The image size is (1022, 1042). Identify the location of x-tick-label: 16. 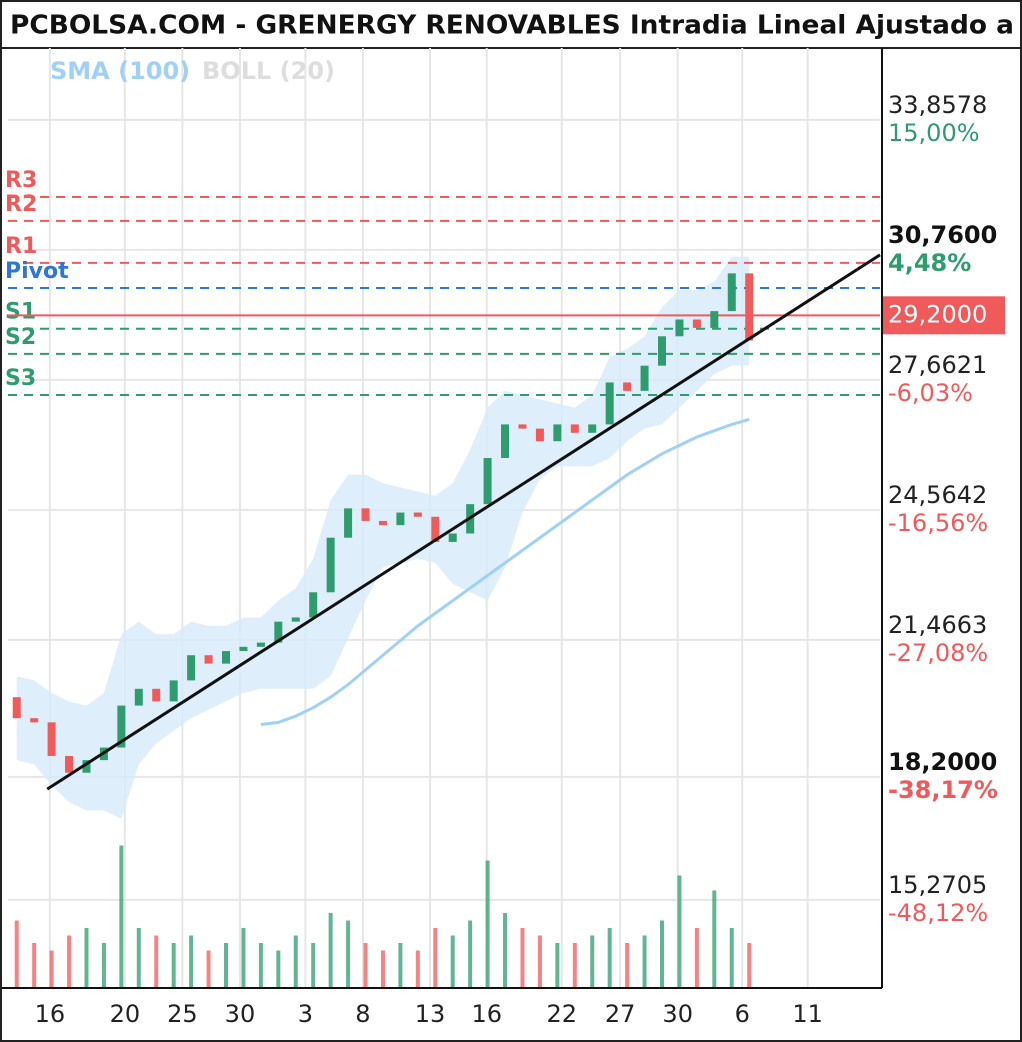
(50, 1014).